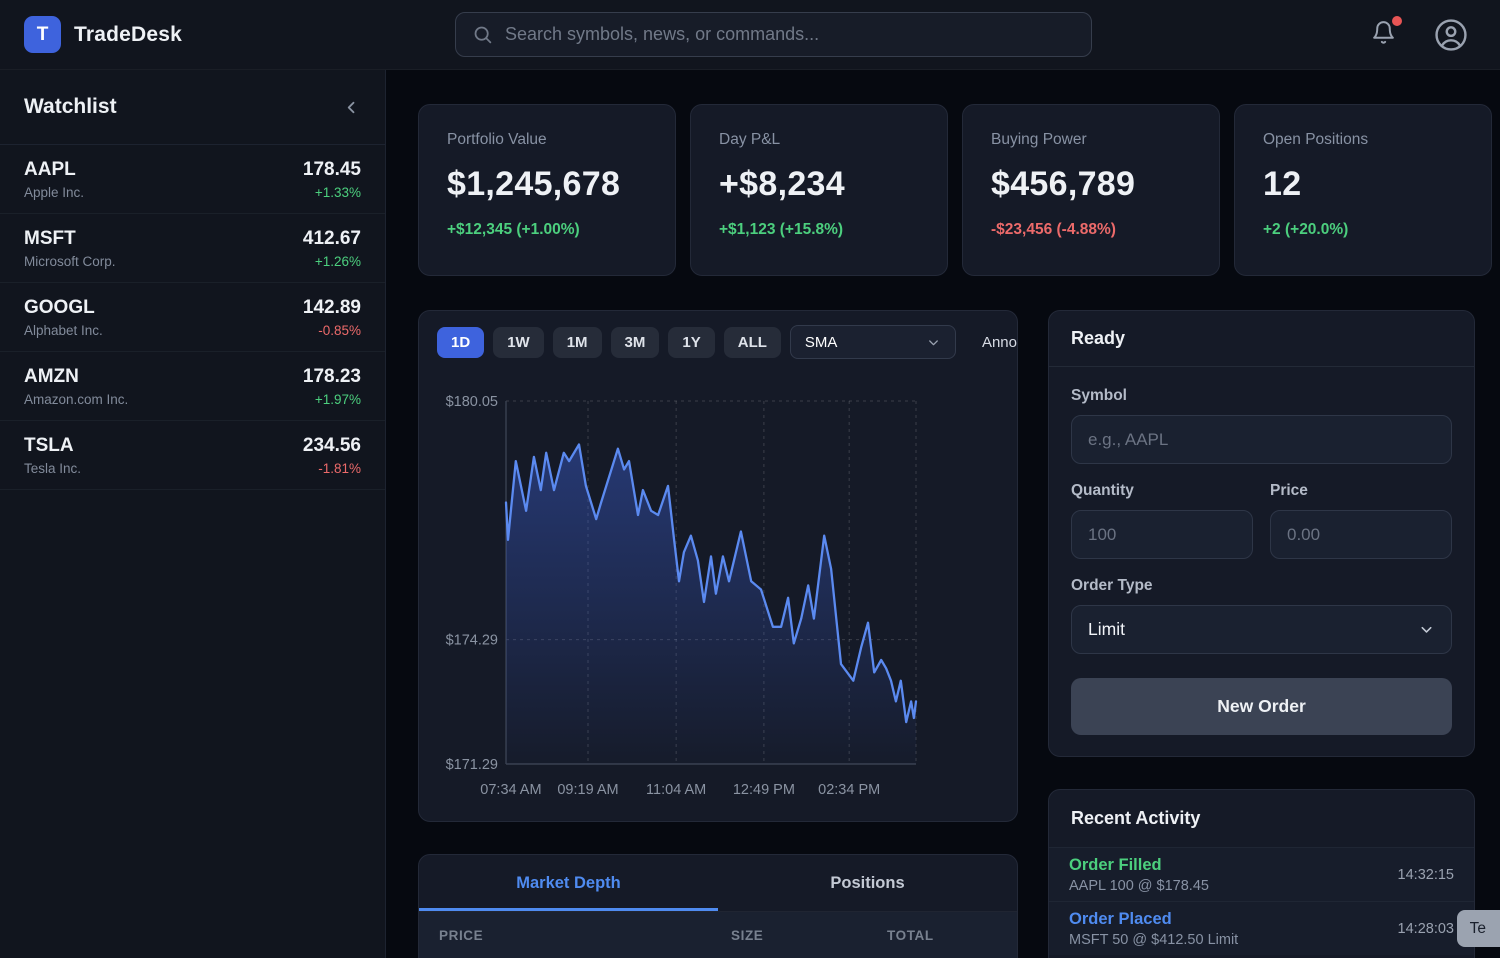  I want to click on tab-positions: Positions, so click(867, 882).